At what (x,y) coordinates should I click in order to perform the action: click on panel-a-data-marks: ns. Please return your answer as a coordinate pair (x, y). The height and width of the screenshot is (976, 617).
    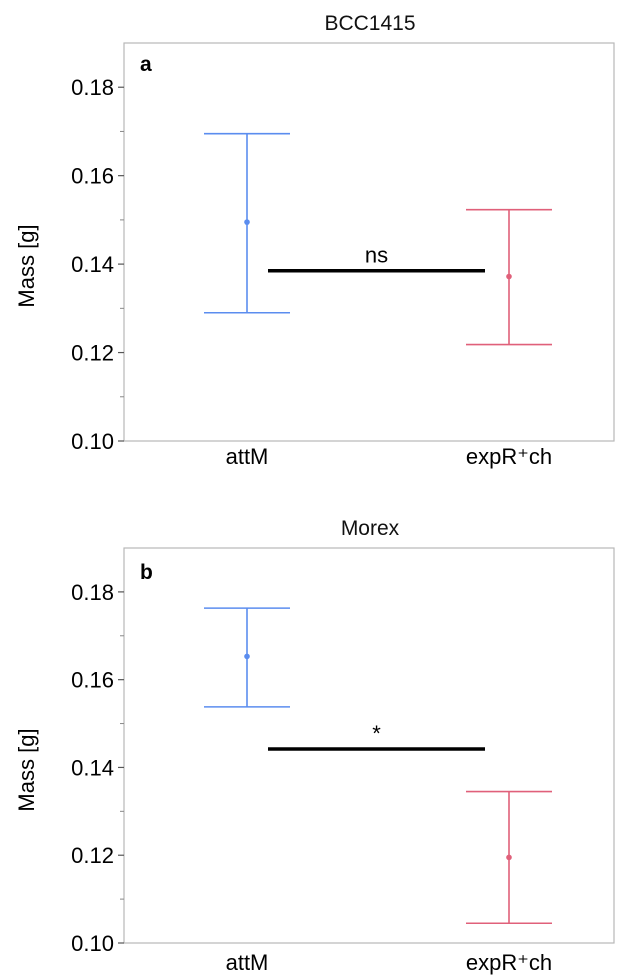
    Looking at the image, I should click on (378, 239).